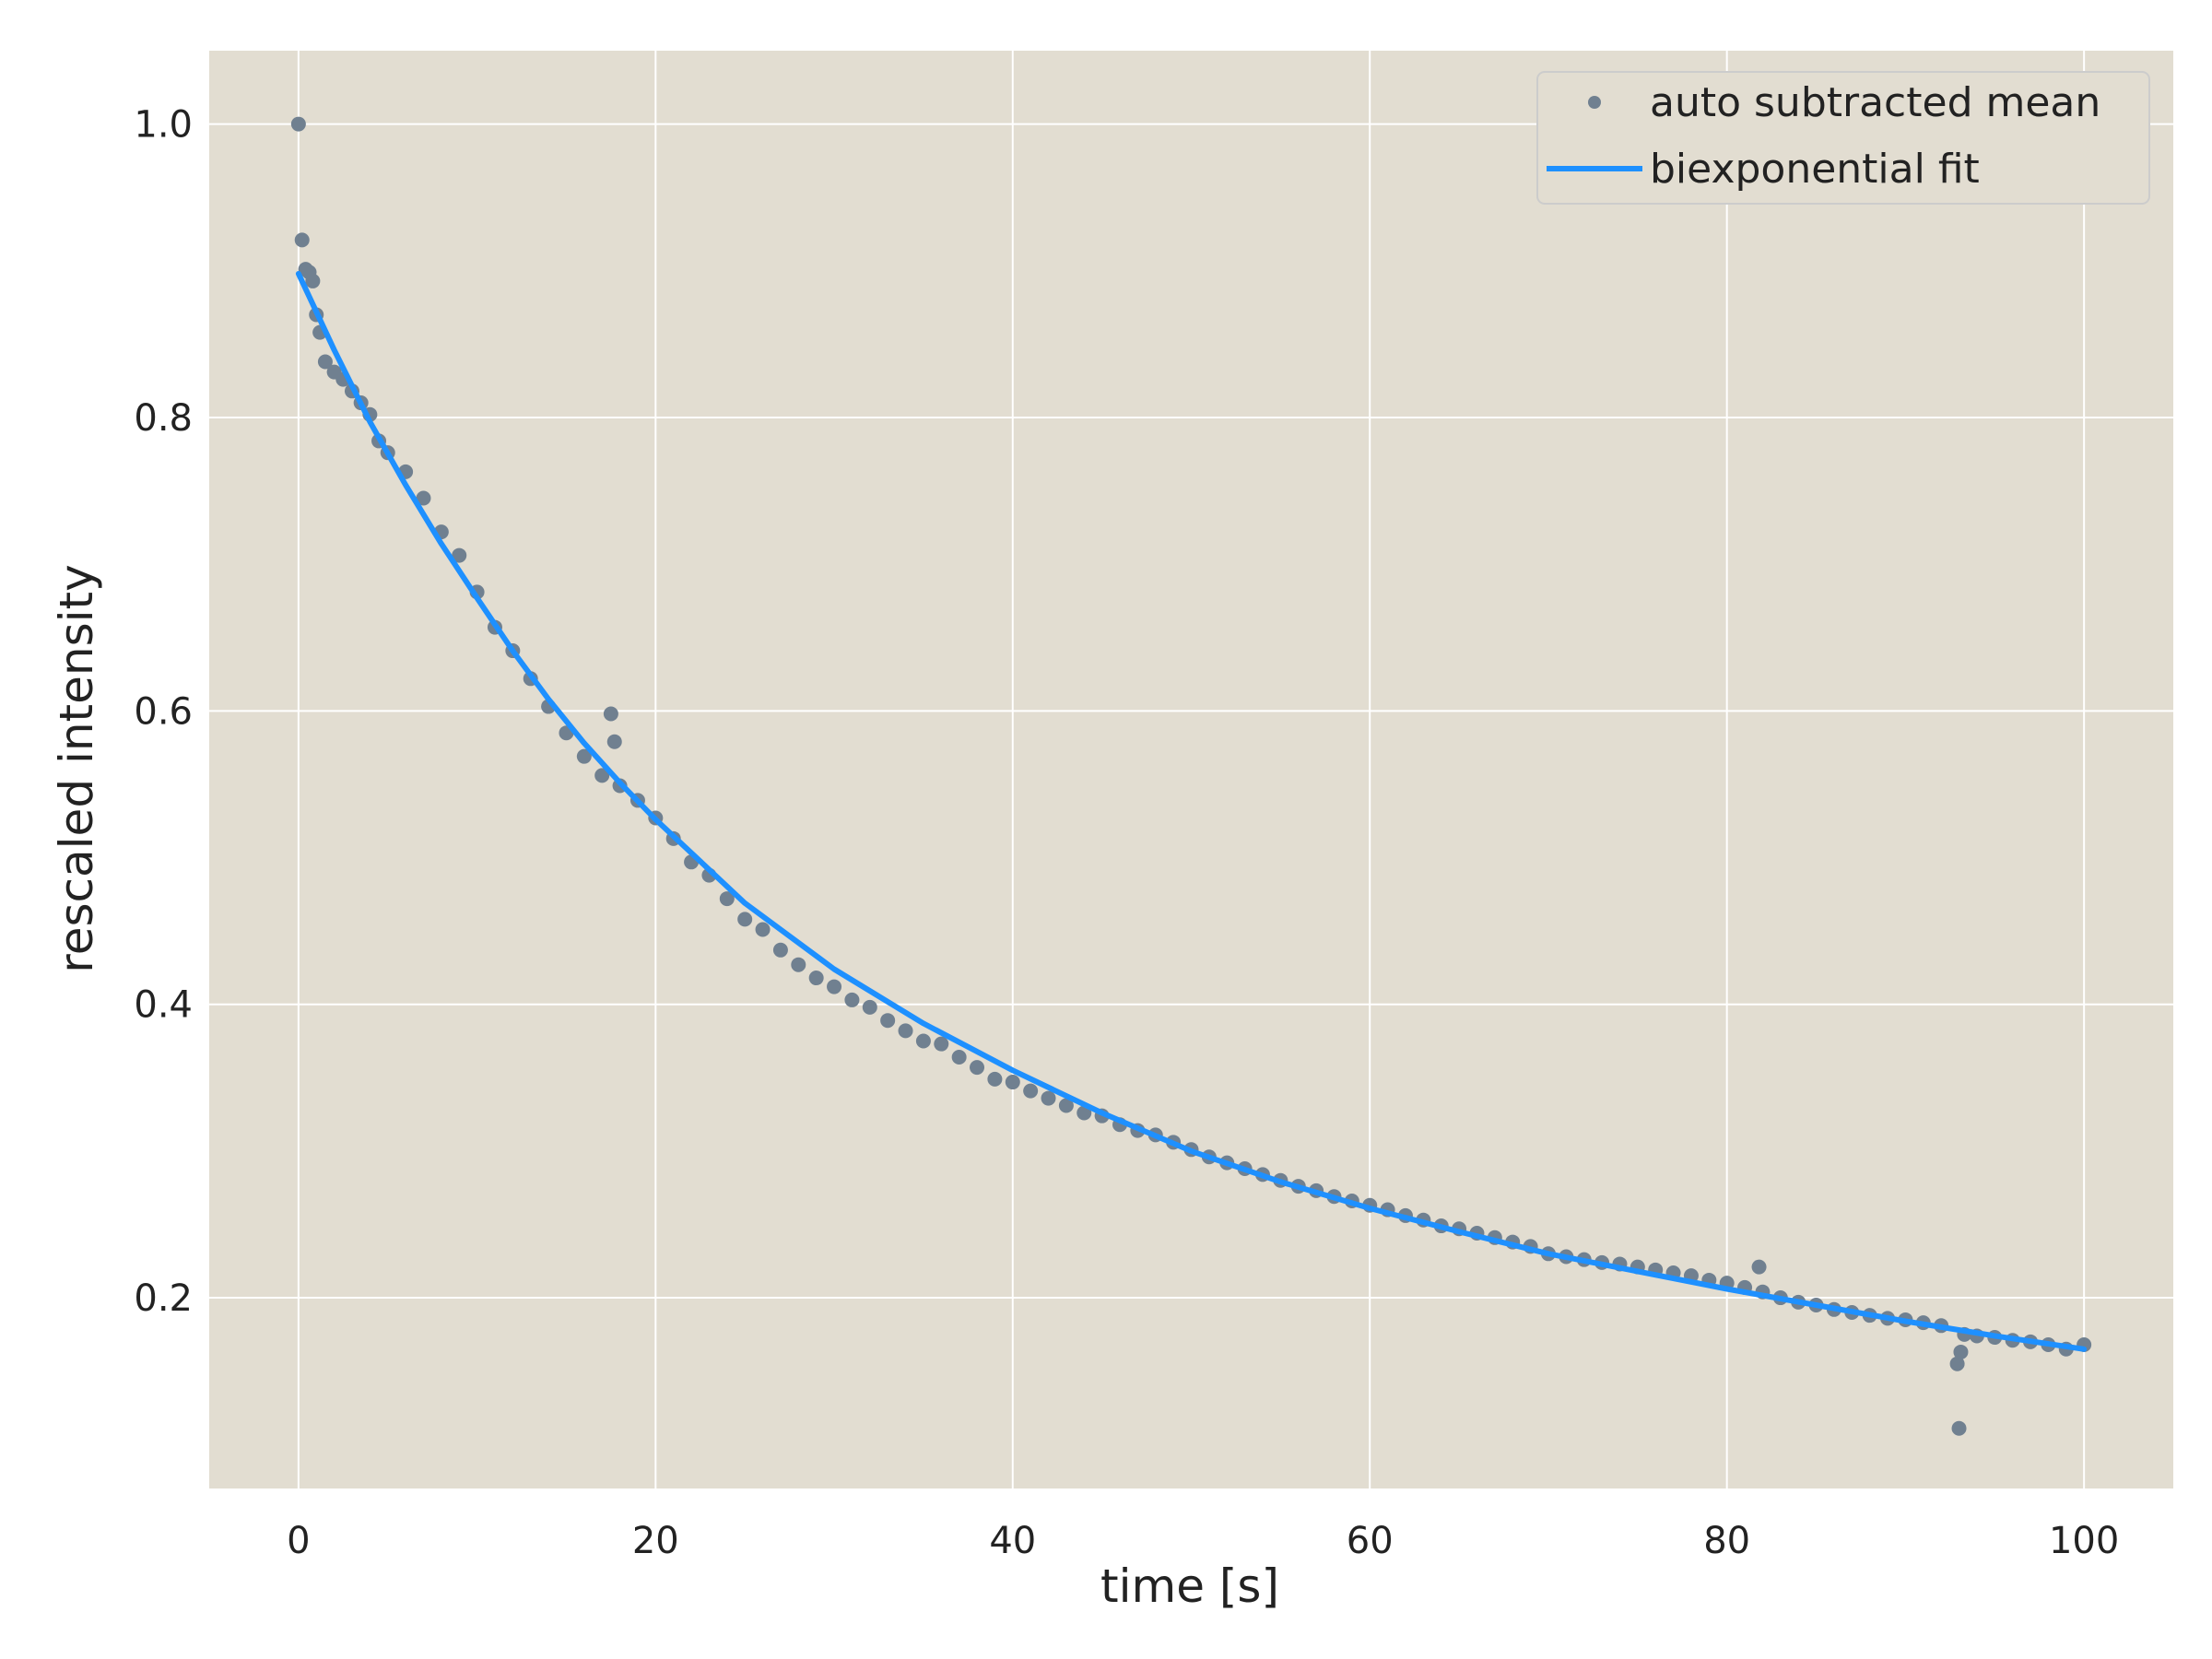  Describe the element at coordinates (1815, 169) in the screenshot. I see `legend-label-line: biexponential fit` at that location.